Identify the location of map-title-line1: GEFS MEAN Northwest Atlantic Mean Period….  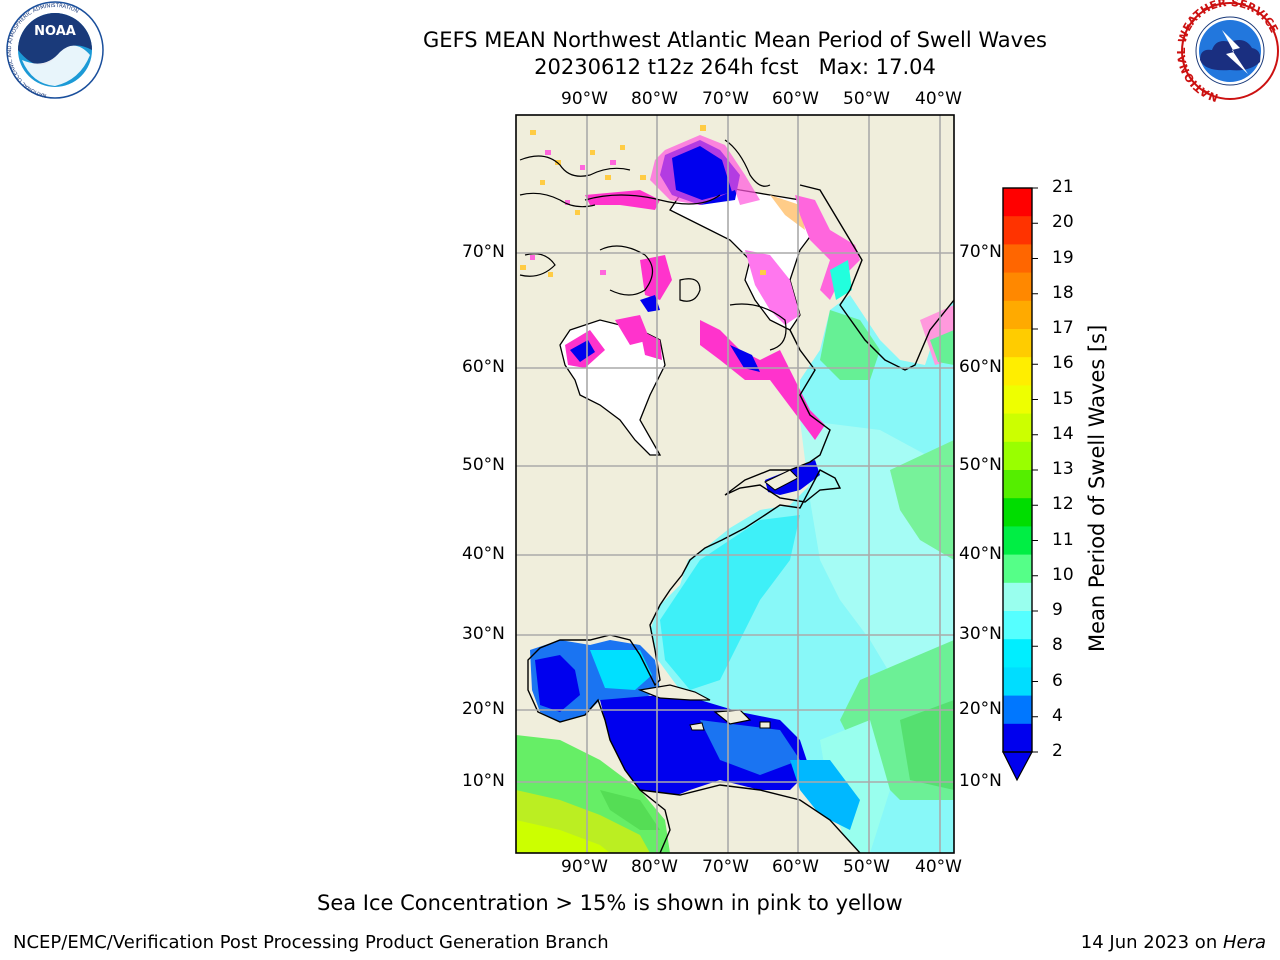
(735, 40).